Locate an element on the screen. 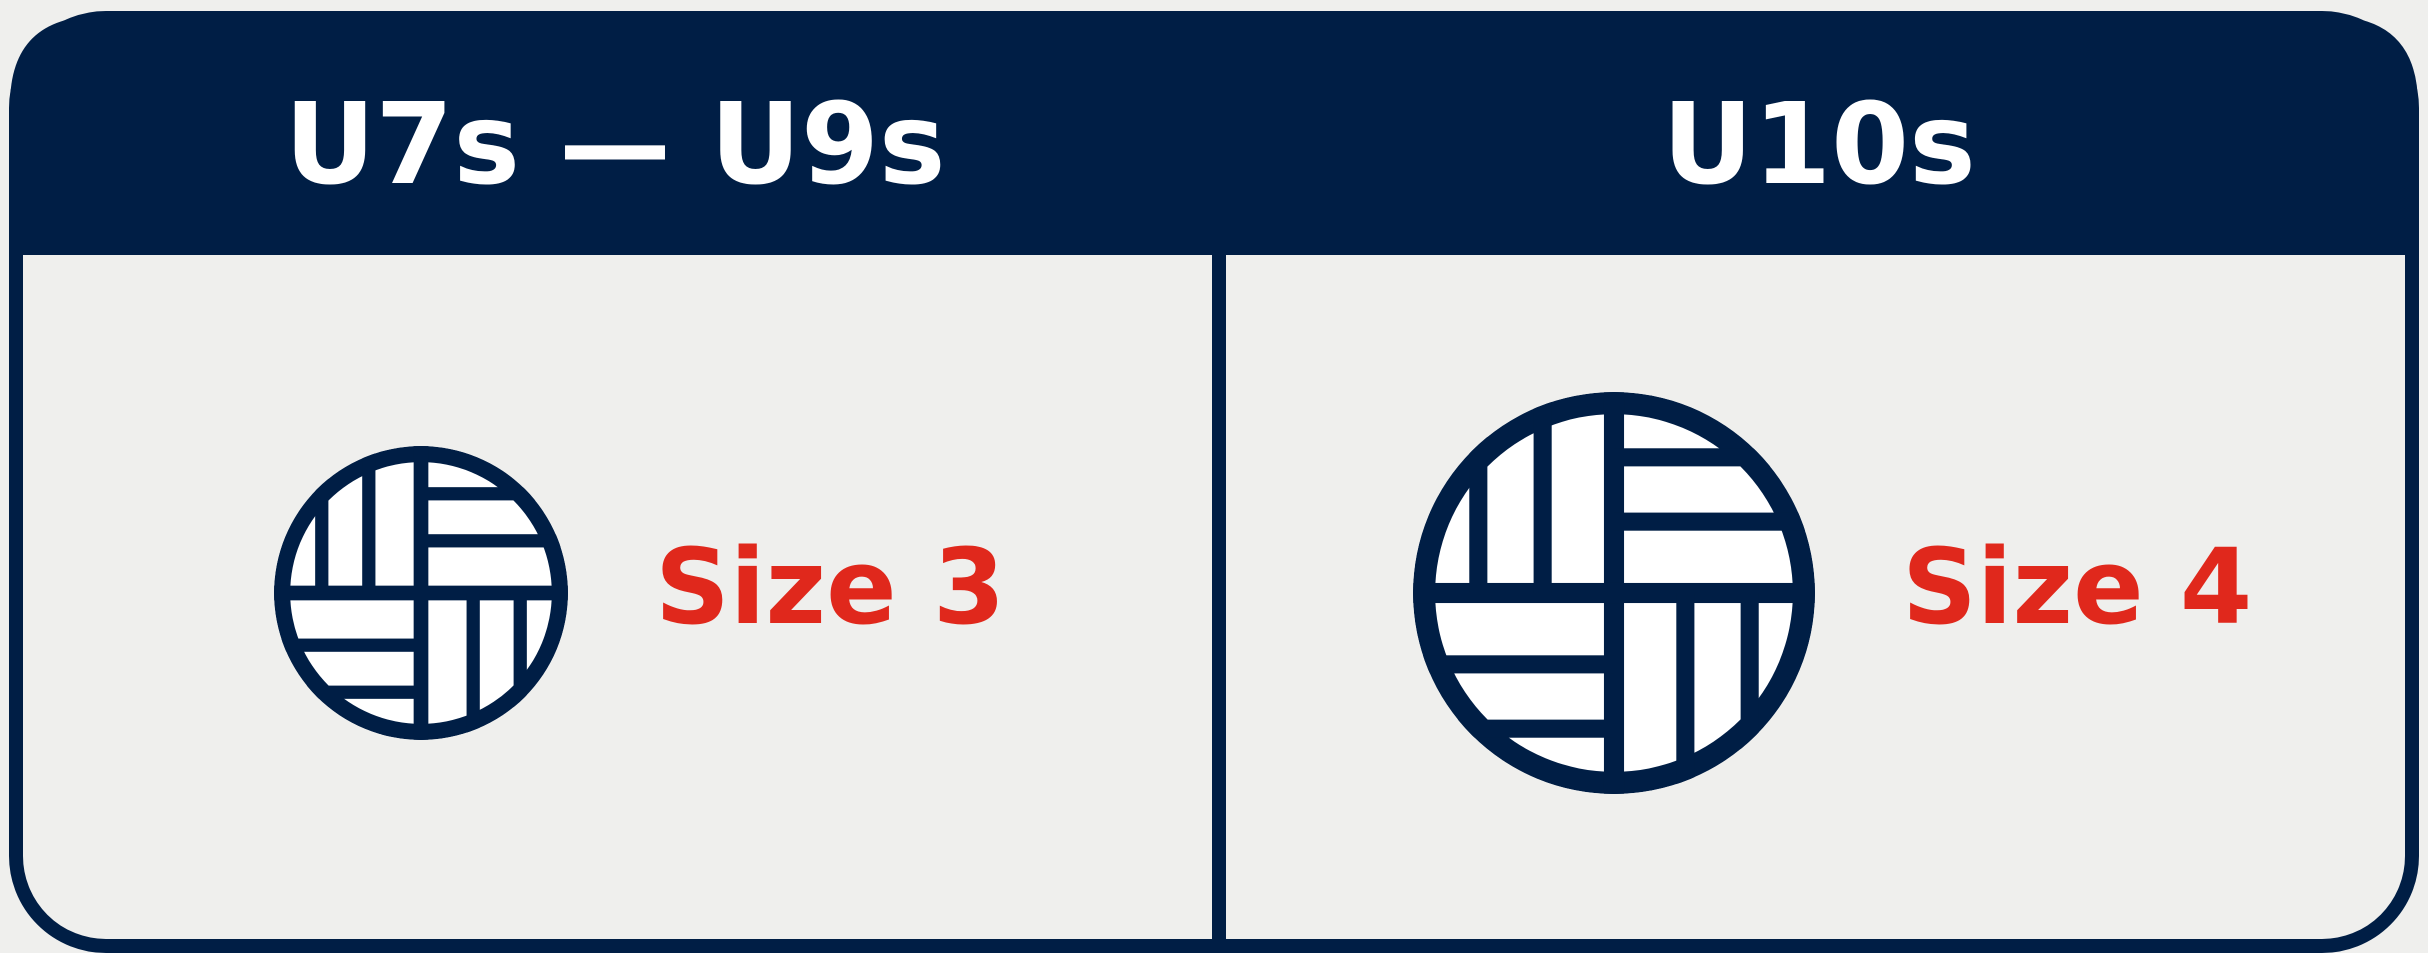 Image resolution: width=2428 pixels, height=953 pixels. ball-size: Size 4 is located at coordinates (2077, 587).